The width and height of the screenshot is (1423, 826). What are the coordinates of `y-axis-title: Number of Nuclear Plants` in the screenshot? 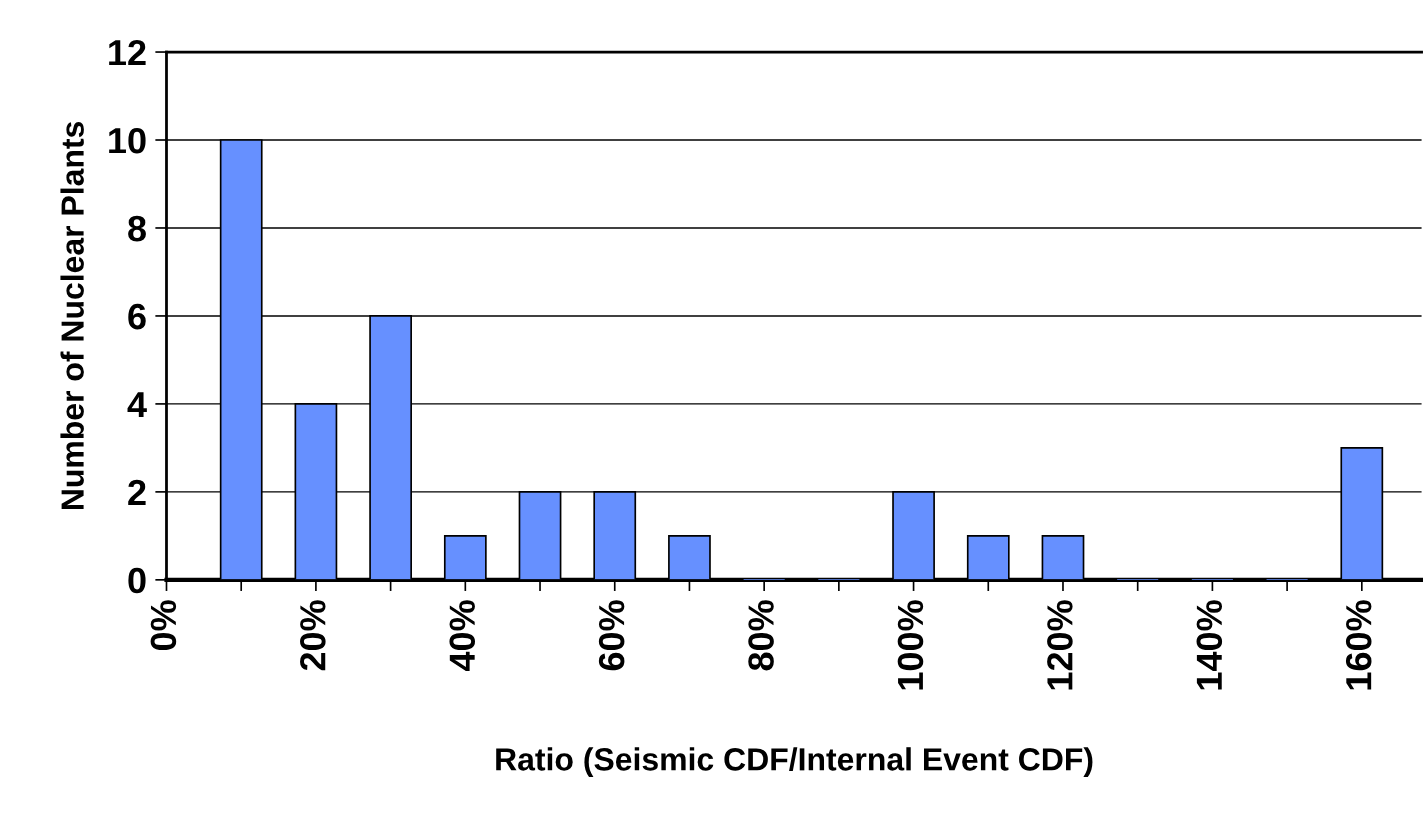 It's located at (72, 315).